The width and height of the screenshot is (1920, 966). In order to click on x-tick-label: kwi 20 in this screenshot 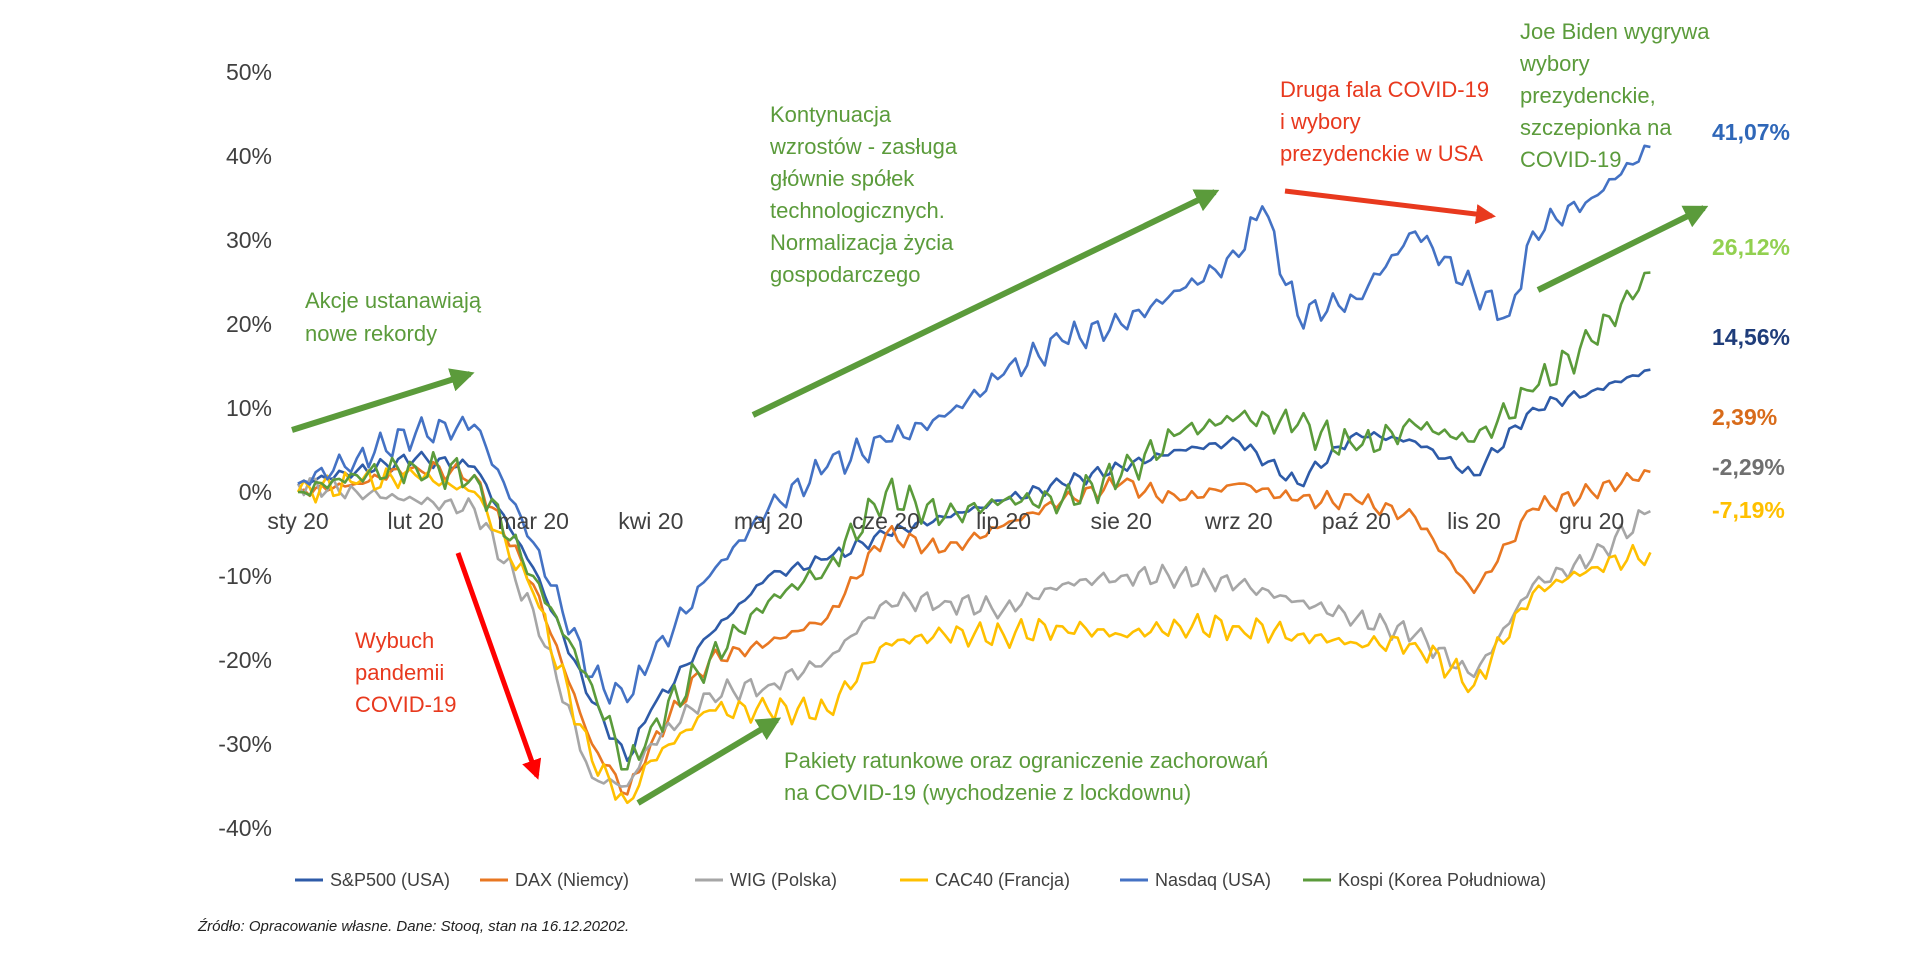, I will do `click(650, 521)`.